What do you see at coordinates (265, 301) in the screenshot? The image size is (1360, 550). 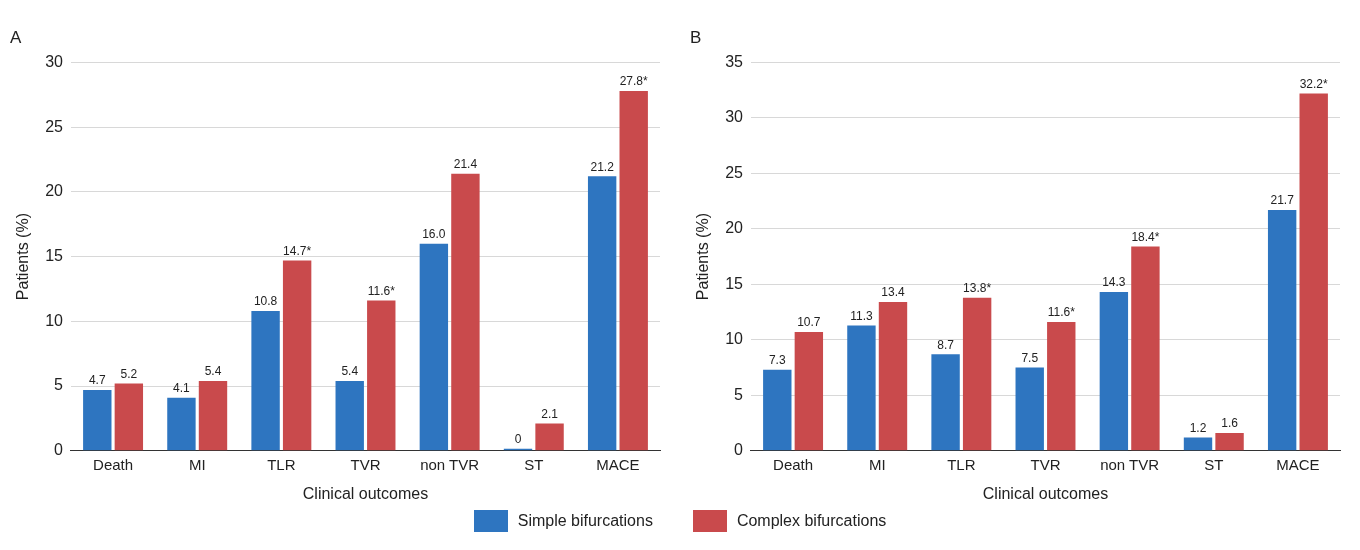 I see `data-label: 10.8` at bounding box center [265, 301].